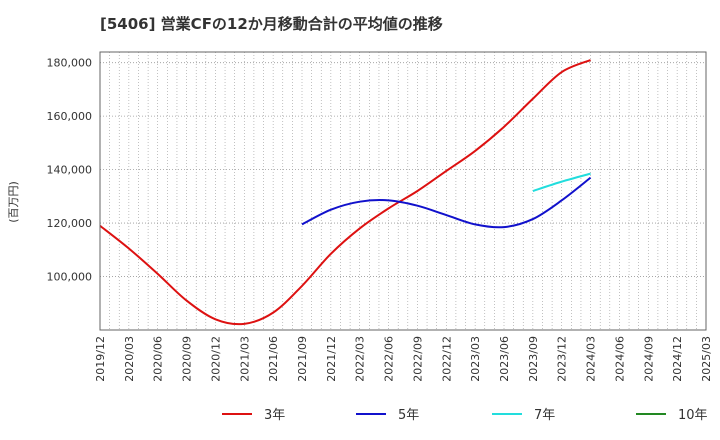  What do you see at coordinates (446, 202) in the screenshot?
I see `series-line-5年` at bounding box center [446, 202].